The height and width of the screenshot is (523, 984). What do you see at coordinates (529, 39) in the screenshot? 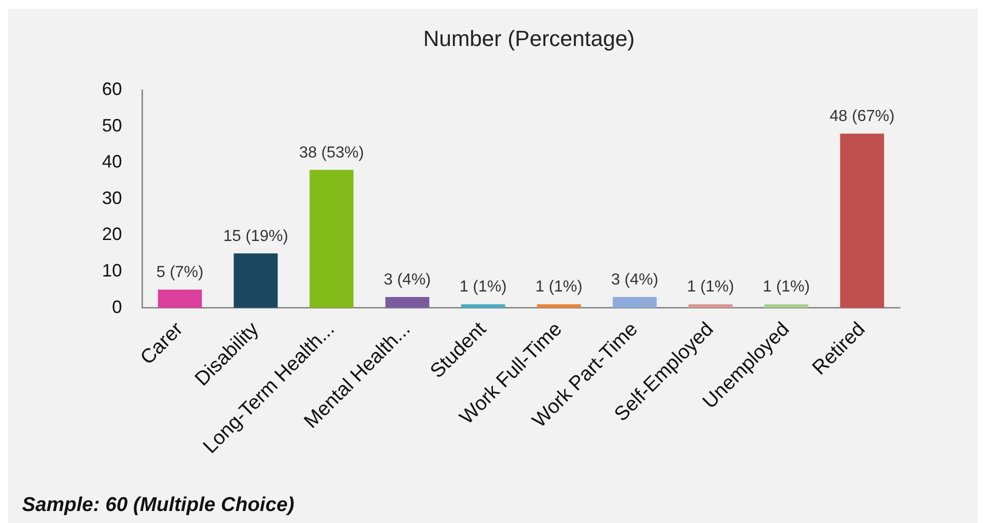
I see `chart-title: Number (Percentage)` at bounding box center [529, 39].